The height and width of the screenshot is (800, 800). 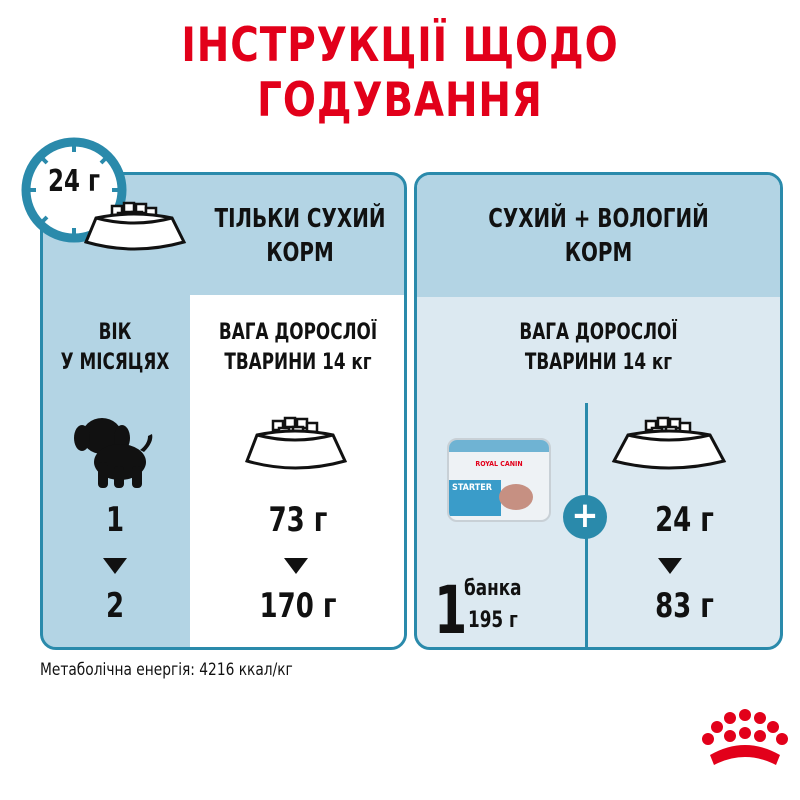 What do you see at coordinates (598, 236) in the screenshot?
I see `mixed-panel-title: СУХИЙ + ВОЛОГИЙ КОРМ` at bounding box center [598, 236].